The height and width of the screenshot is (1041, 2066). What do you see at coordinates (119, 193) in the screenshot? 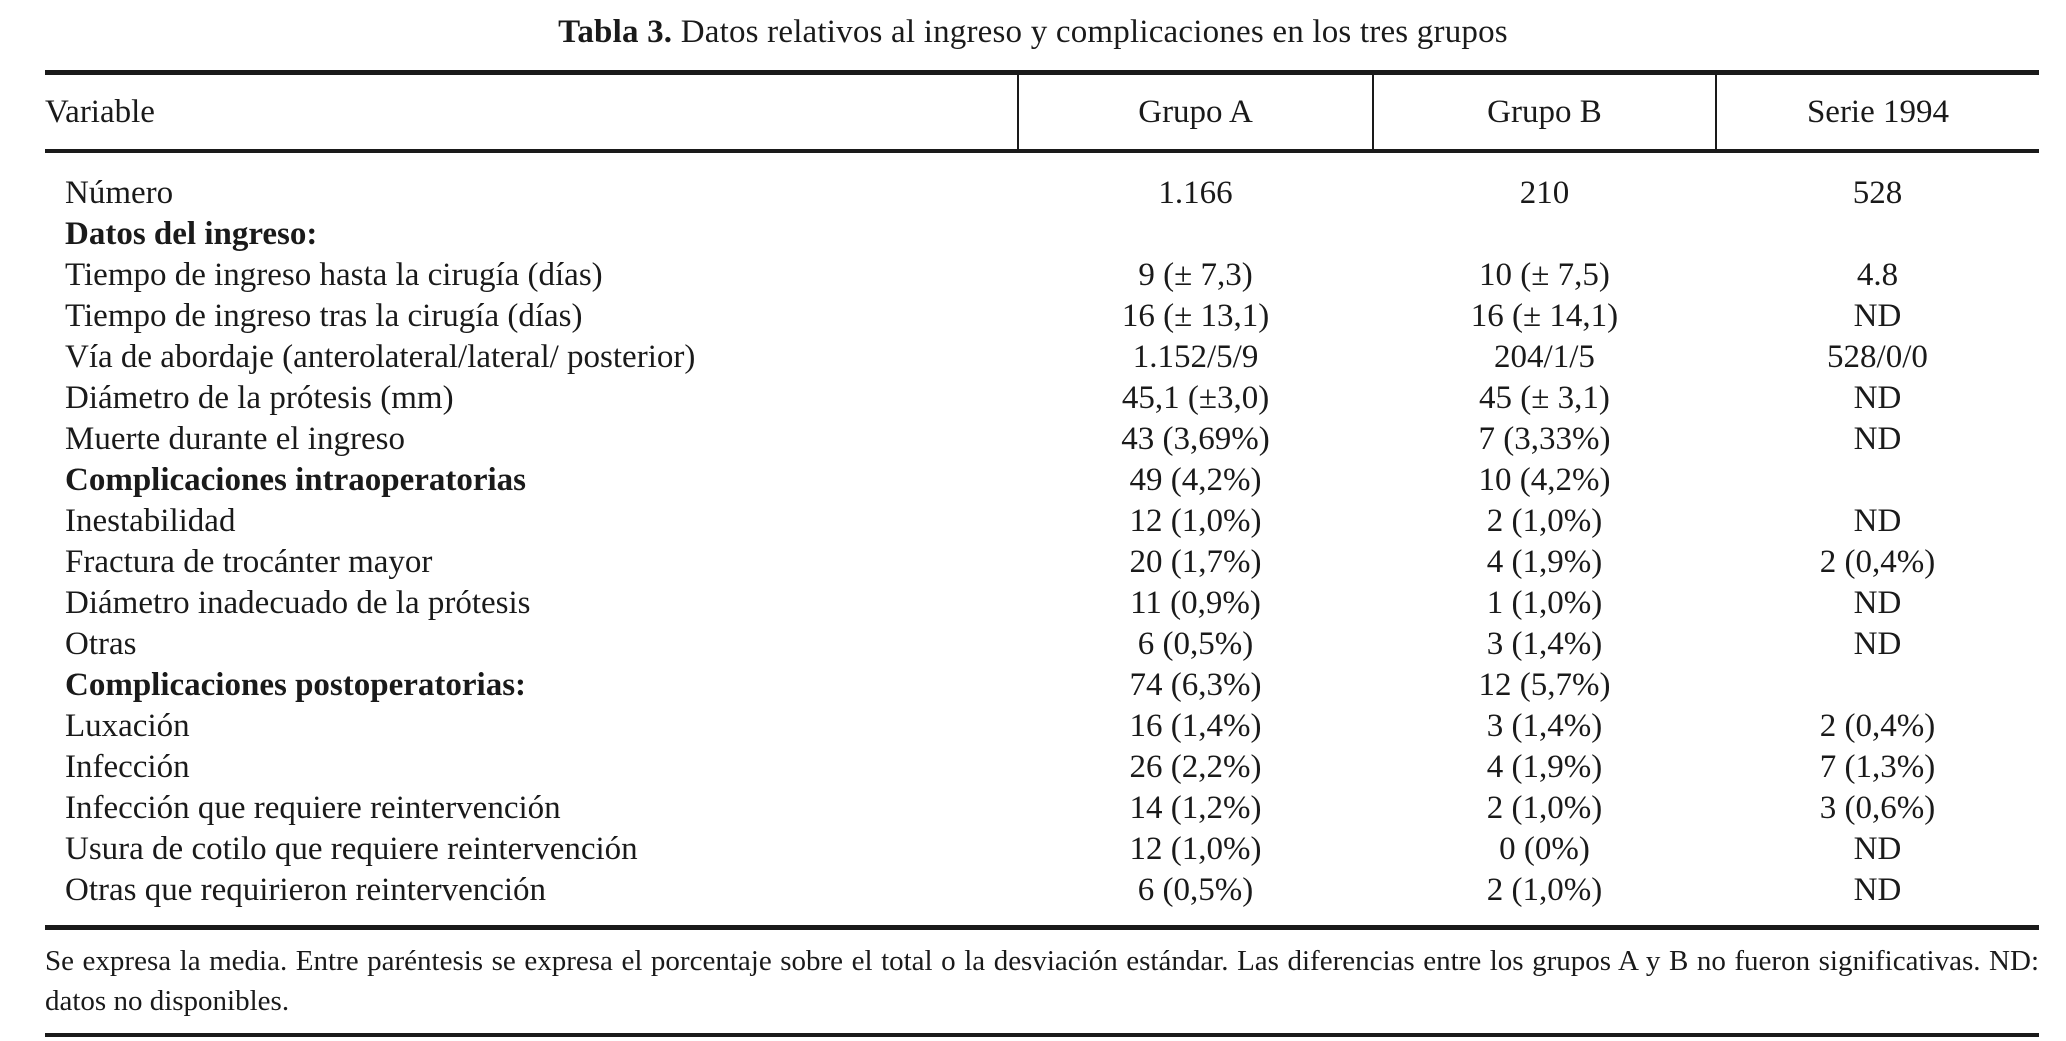
I see `row-label: Número` at bounding box center [119, 193].